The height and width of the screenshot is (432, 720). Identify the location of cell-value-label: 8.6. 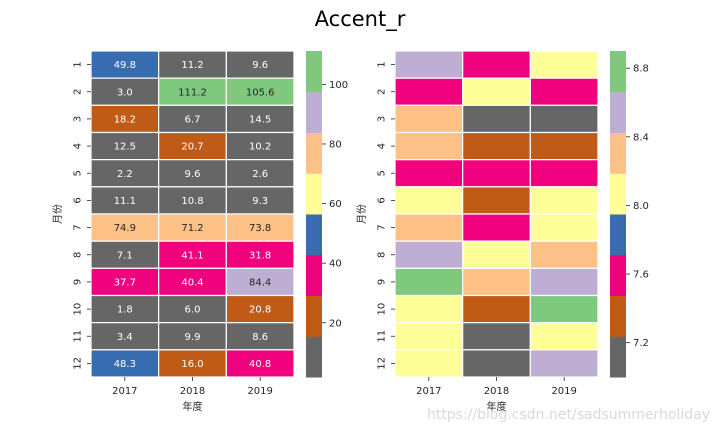
(260, 337).